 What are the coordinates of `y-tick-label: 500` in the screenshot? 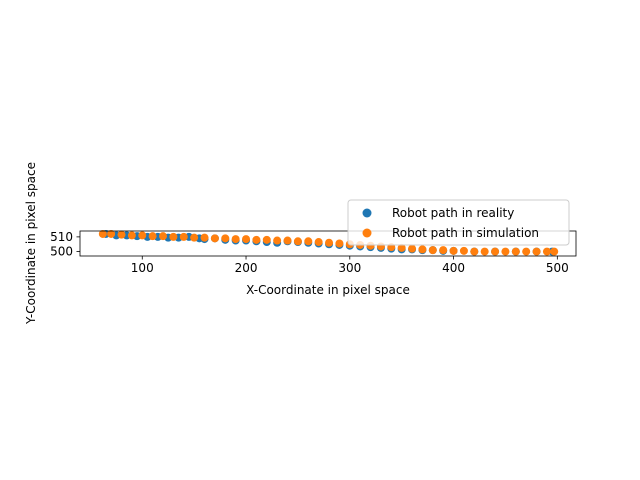 It's located at (61, 252).